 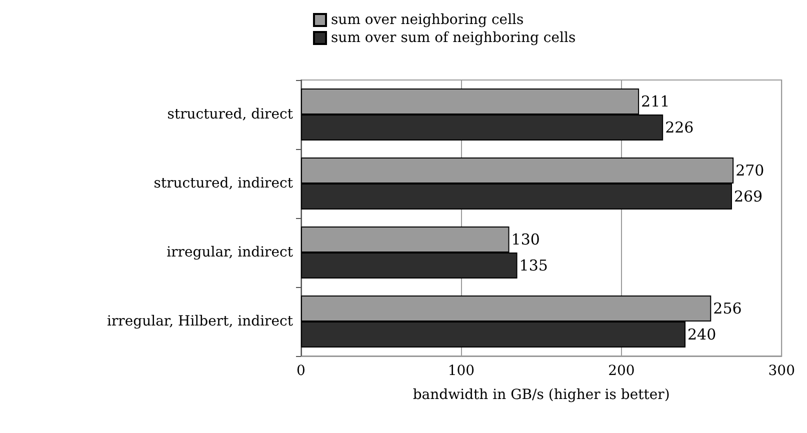 What do you see at coordinates (541, 395) in the screenshot?
I see `x-axis-title: bandwidth in GB/s (higher is better)` at bounding box center [541, 395].